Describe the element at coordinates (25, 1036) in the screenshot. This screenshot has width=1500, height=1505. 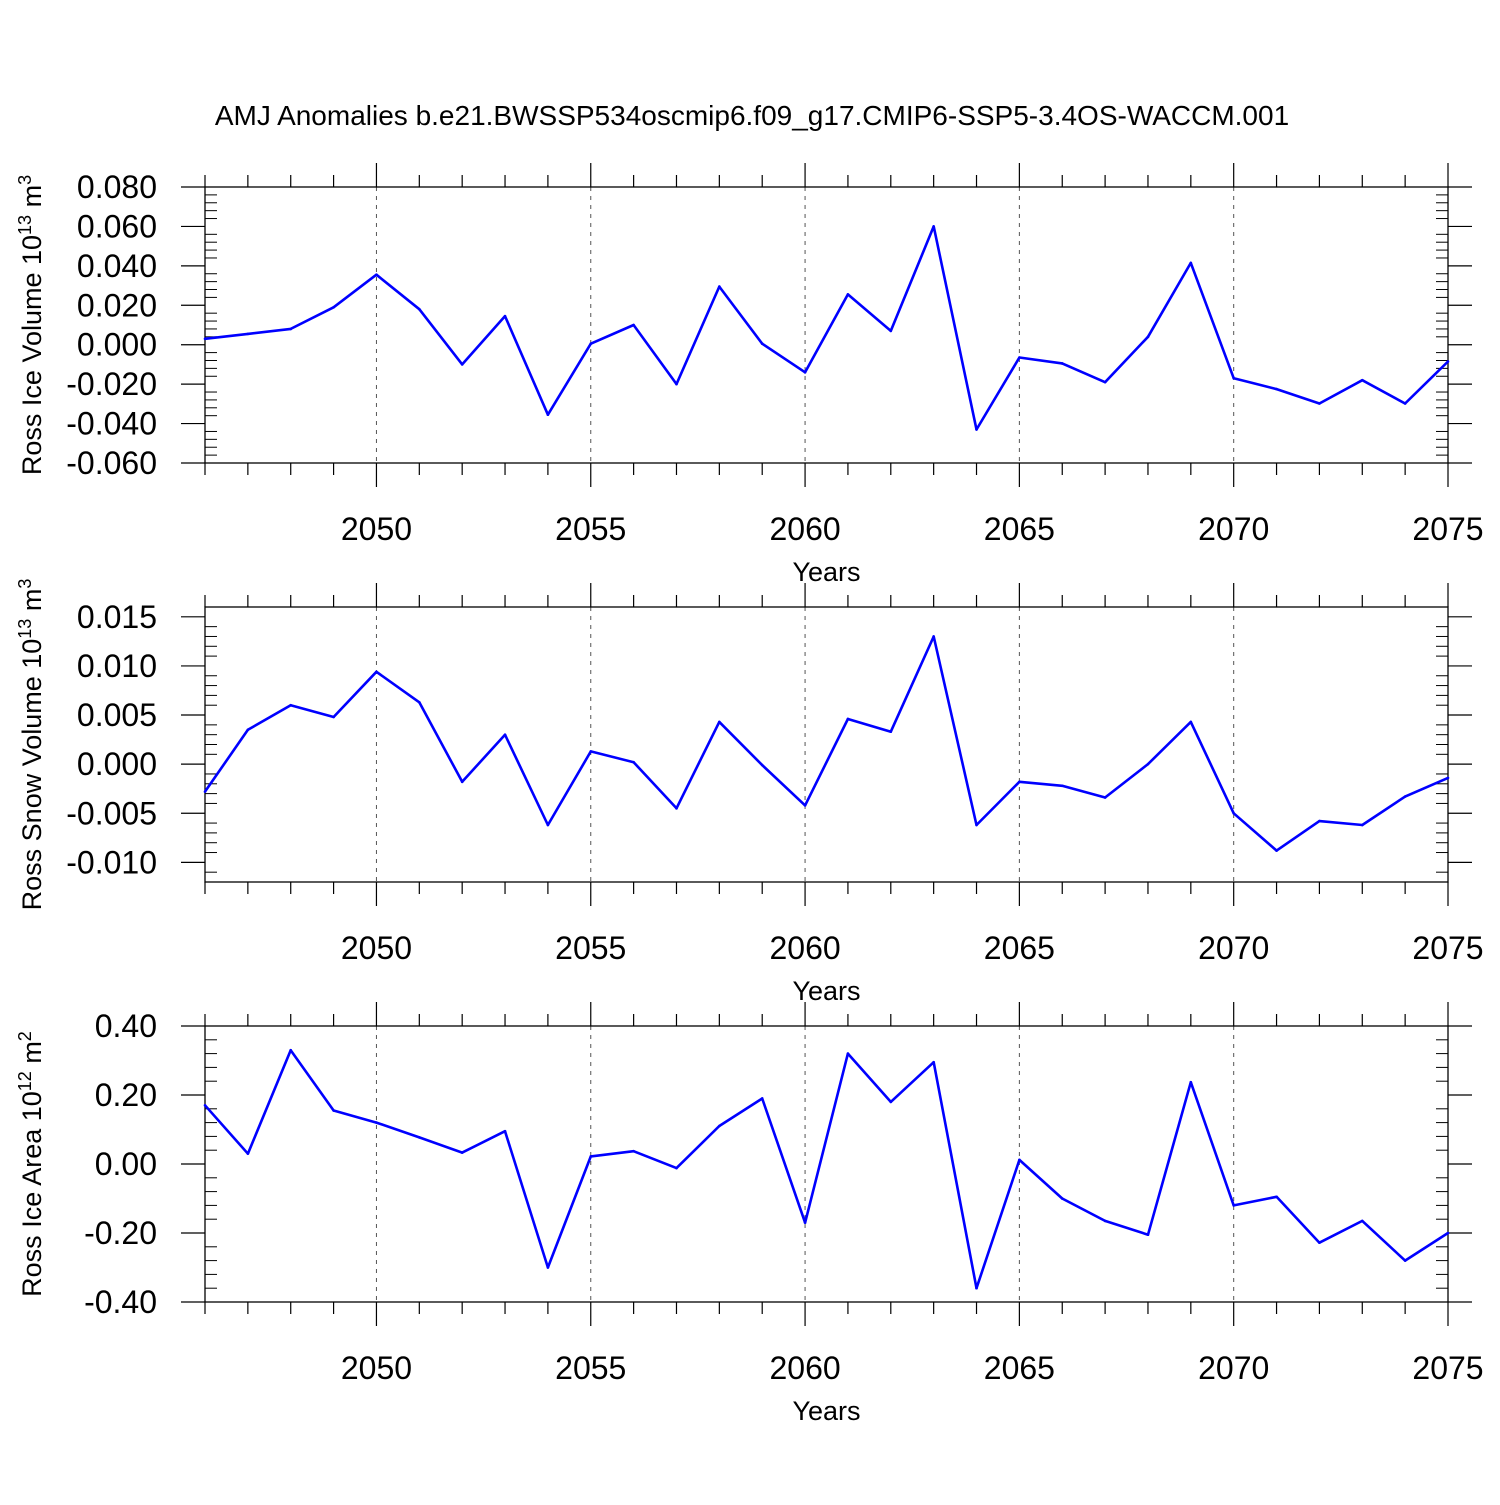
I see `y-axis-title-unit-exponent: 2` at that location.